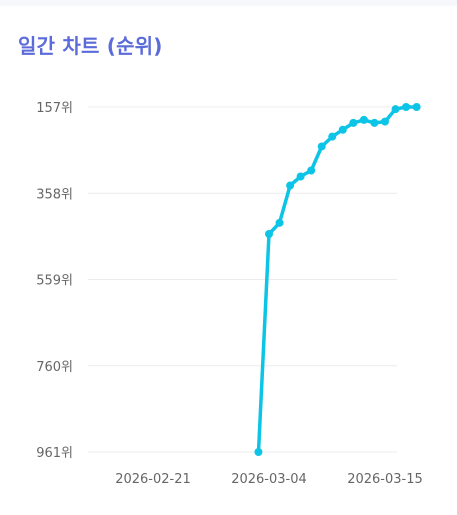 The width and height of the screenshot is (457, 515). I want to click on x-tick-label: 2026-02-21, so click(153, 479).